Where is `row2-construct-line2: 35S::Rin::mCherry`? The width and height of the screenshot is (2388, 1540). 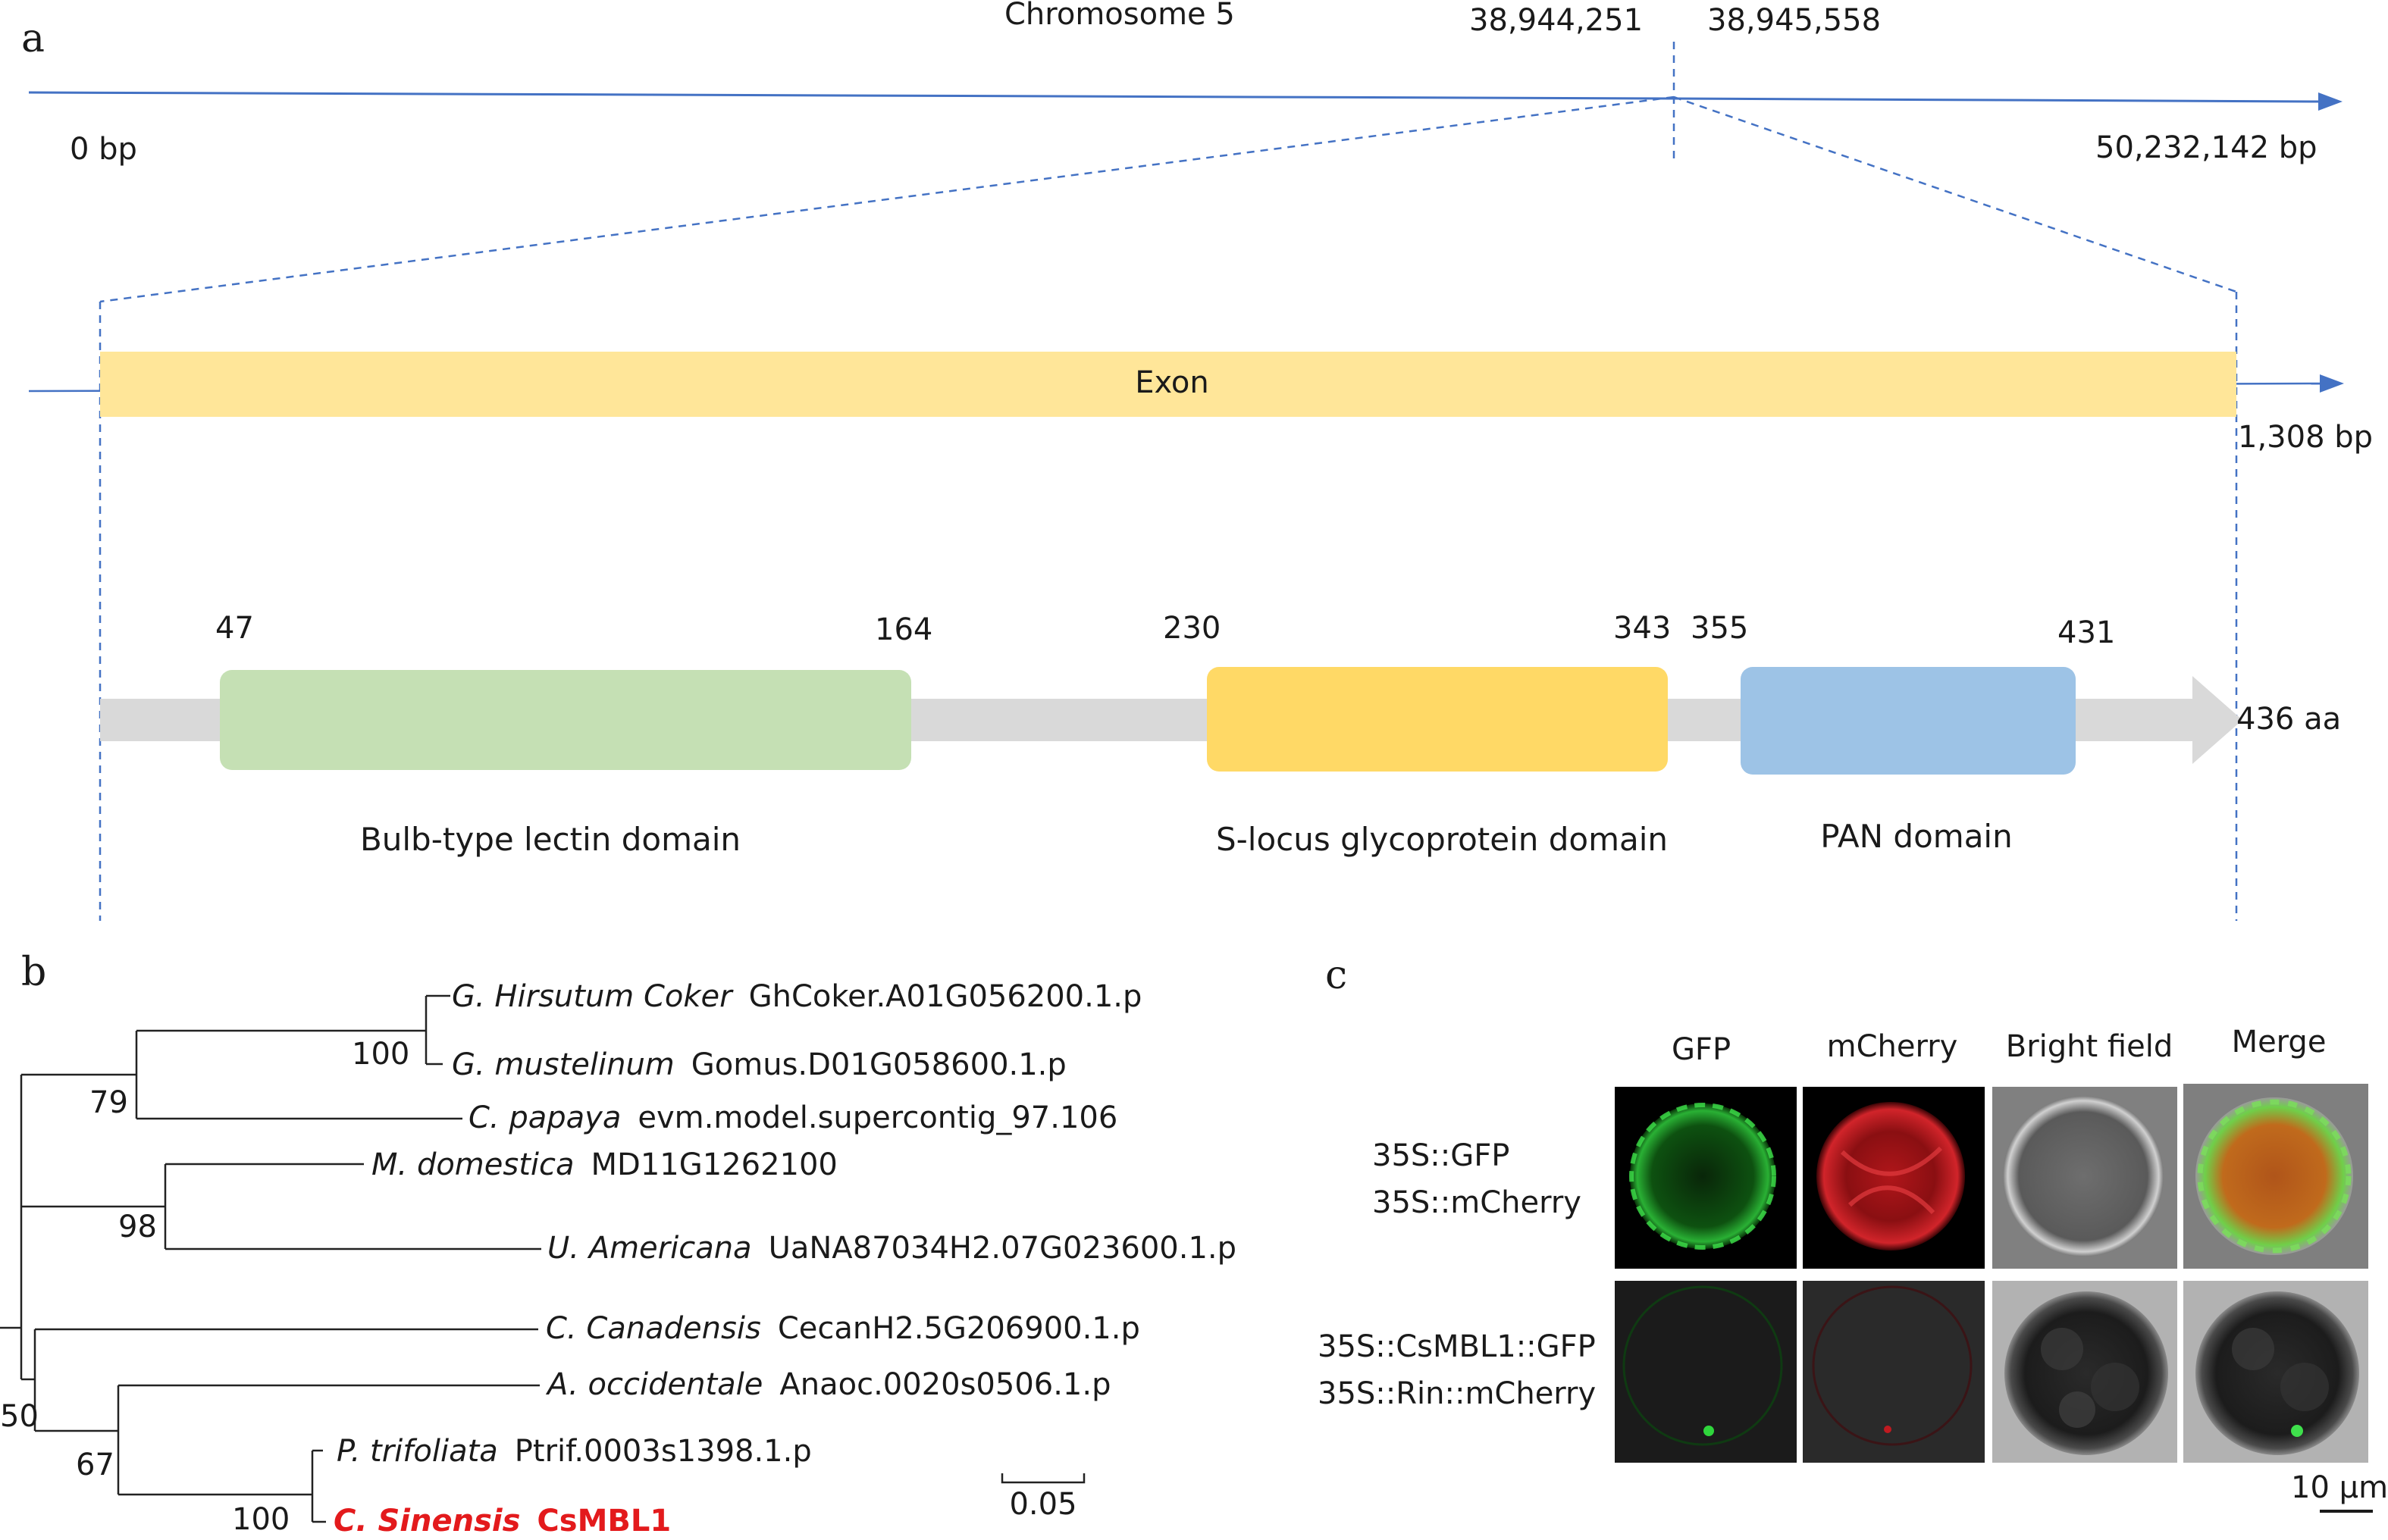 row2-construct-line2: 35S::Rin::mCherry is located at coordinates (1457, 1393).